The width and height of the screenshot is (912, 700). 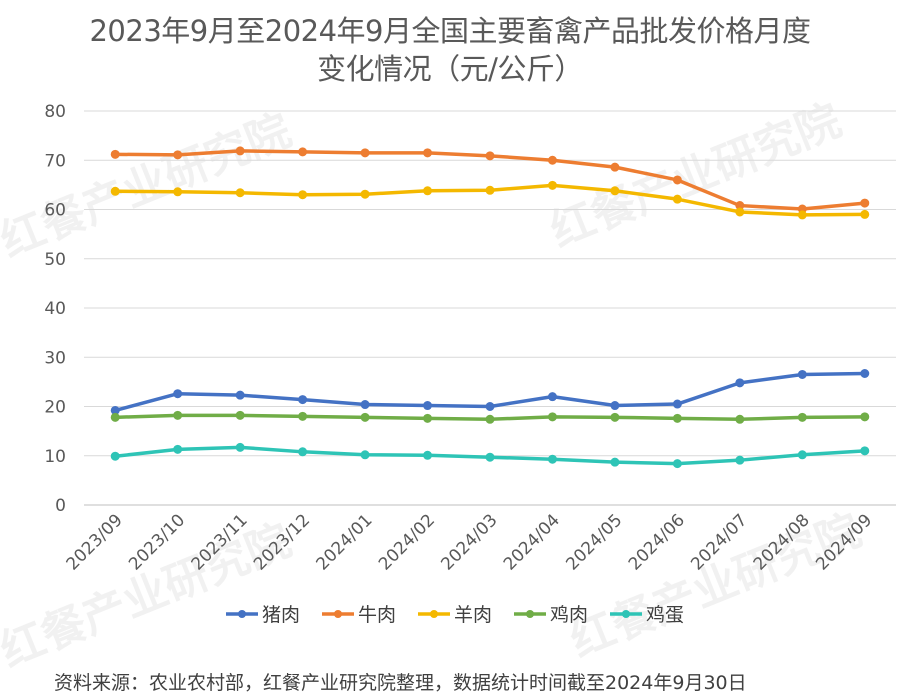 What do you see at coordinates (377, 615) in the screenshot?
I see `legend-label: 牛肉` at bounding box center [377, 615].